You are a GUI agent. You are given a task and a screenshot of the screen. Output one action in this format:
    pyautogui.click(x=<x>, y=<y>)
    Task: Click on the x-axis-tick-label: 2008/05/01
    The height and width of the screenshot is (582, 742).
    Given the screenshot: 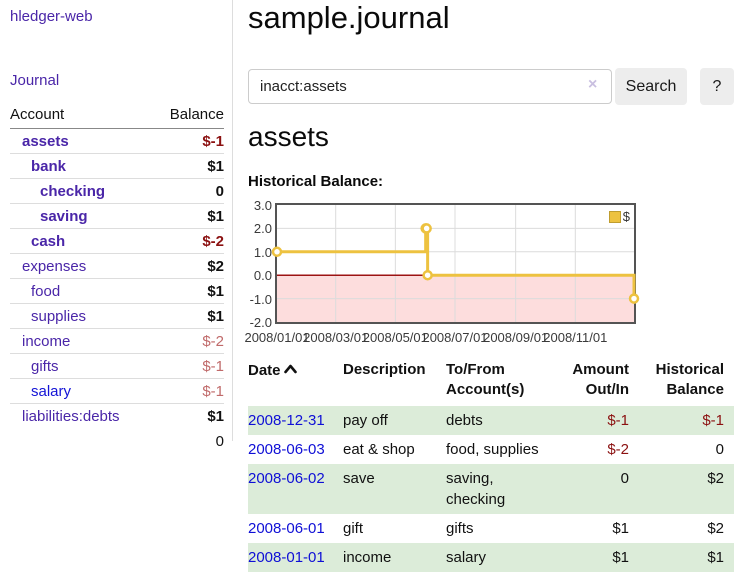 What is the action you would take?
    pyautogui.click(x=395, y=337)
    